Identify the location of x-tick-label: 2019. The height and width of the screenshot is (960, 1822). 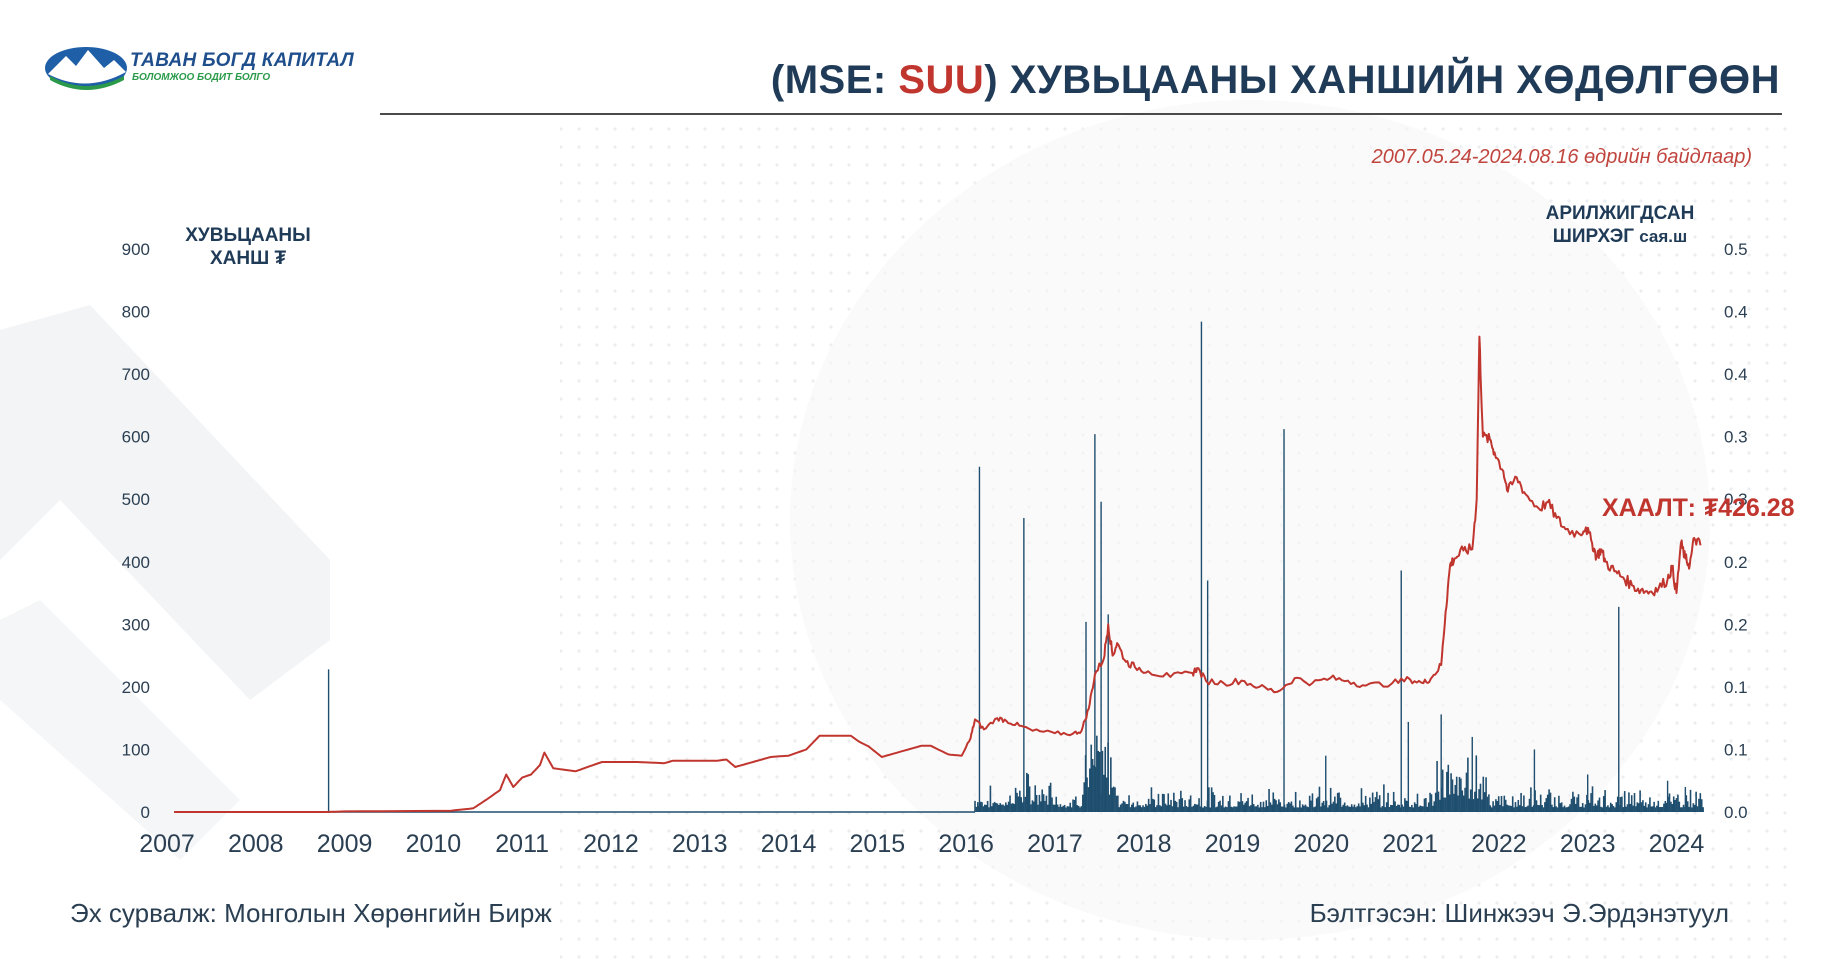
(1233, 844).